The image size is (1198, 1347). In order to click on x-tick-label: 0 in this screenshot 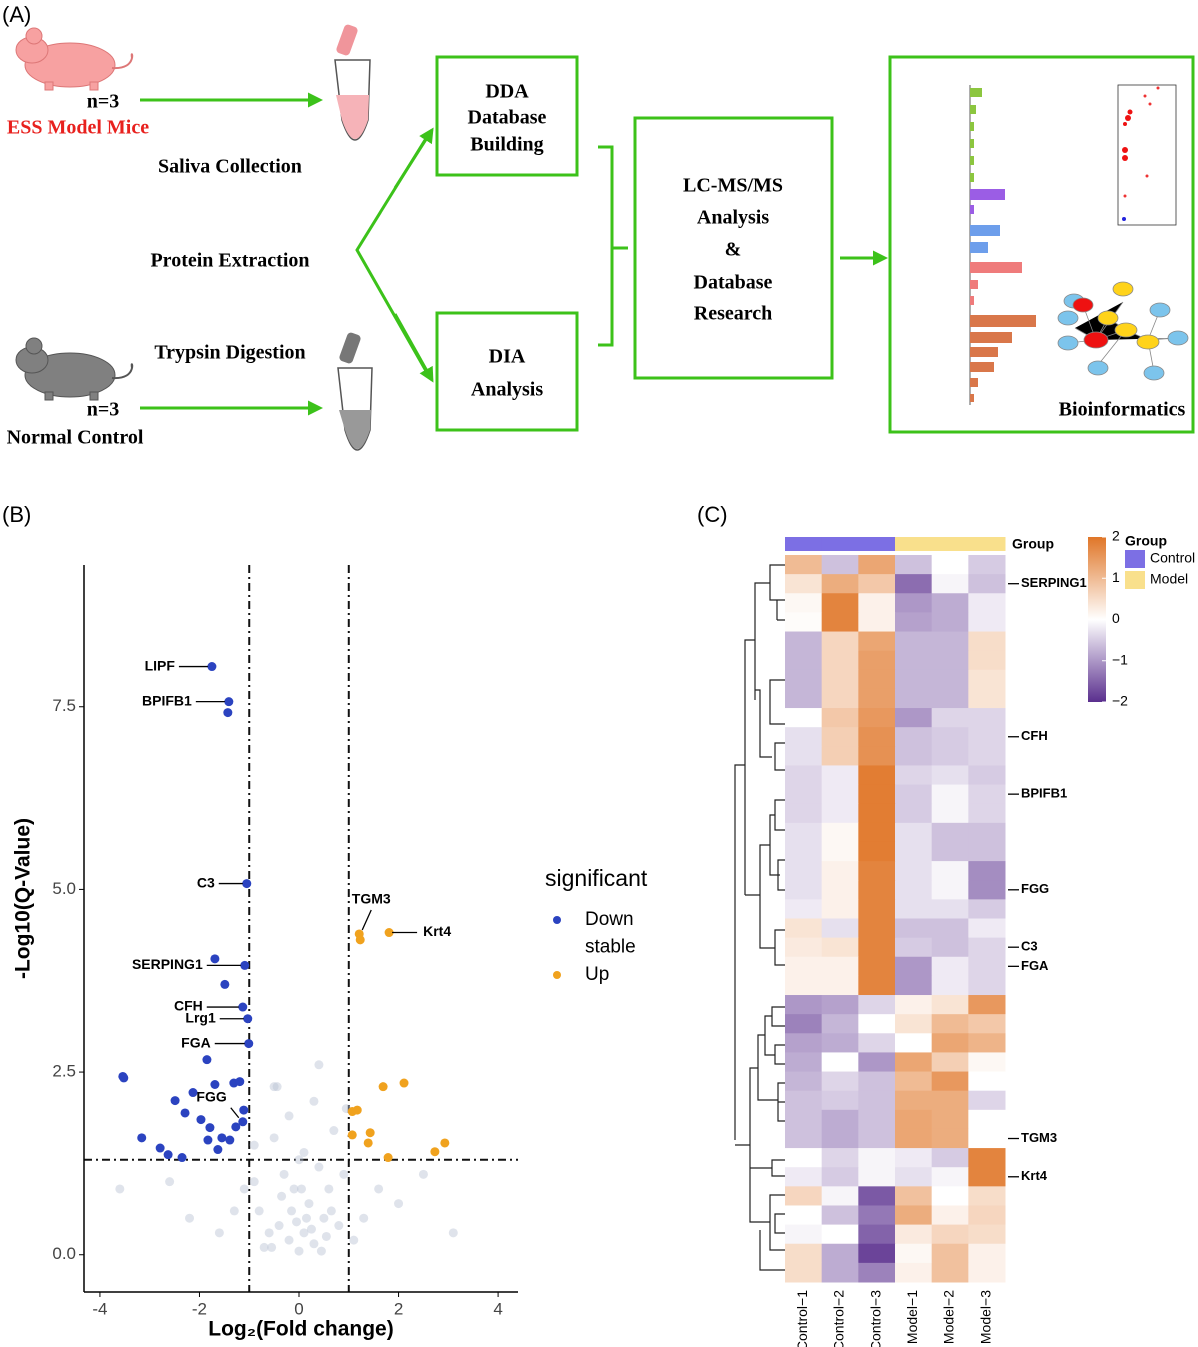, I will do `click(298, 1308)`.